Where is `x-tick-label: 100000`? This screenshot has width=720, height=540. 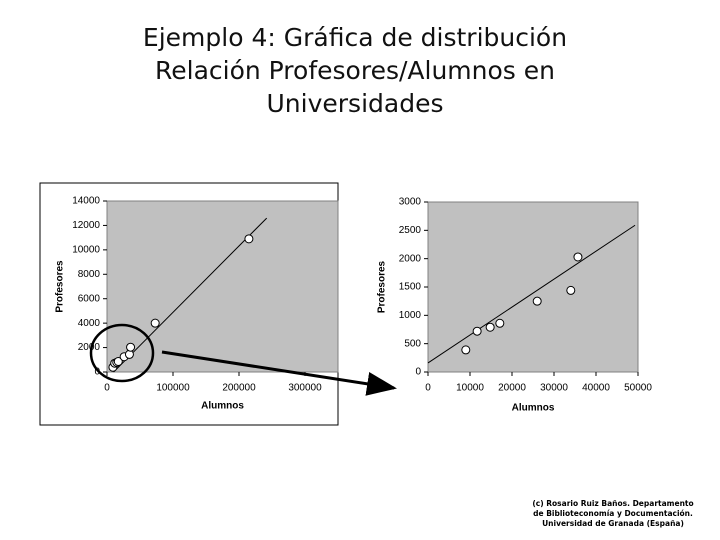 x-tick-label: 100000 is located at coordinates (173, 388).